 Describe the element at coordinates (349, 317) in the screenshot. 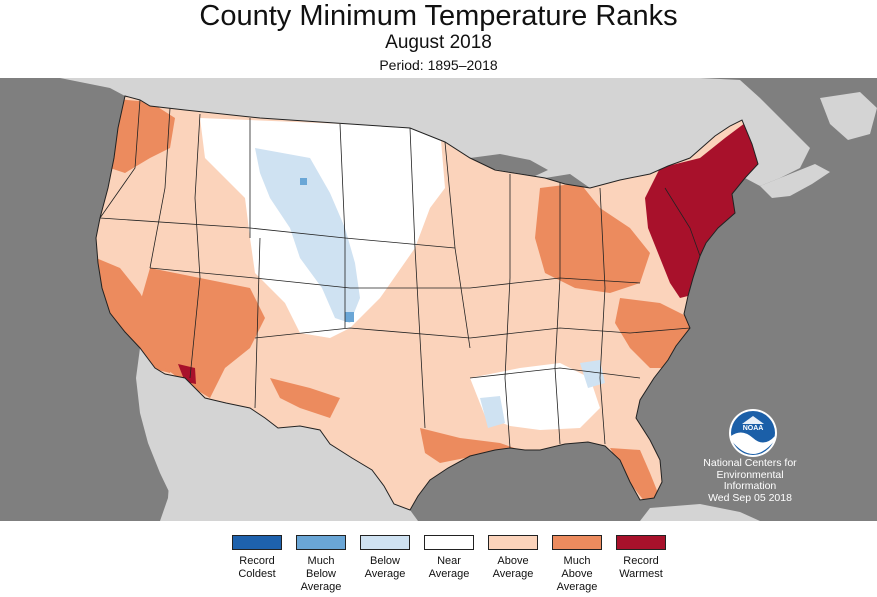

I see `much-below-average-spot` at that location.